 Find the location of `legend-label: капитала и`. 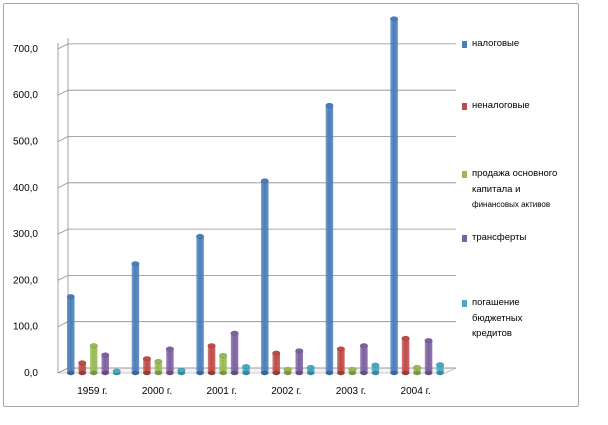

legend-label: капитала и is located at coordinates (496, 189).